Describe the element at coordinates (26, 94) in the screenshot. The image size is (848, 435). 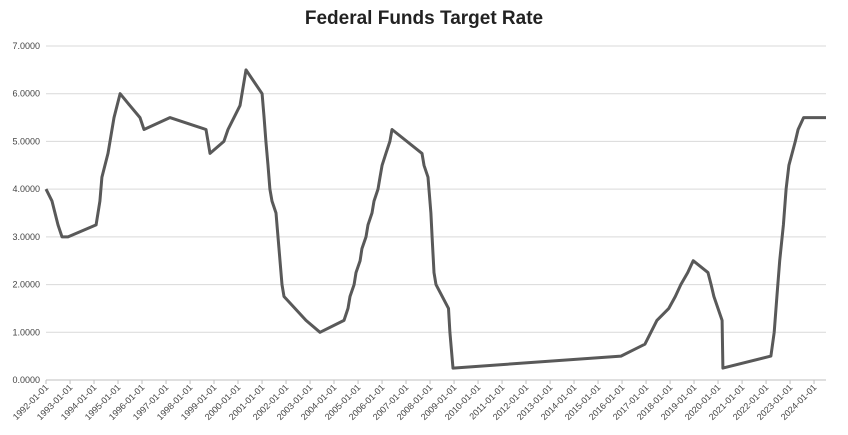
I see `y-tick-label: 6.0000` at that location.